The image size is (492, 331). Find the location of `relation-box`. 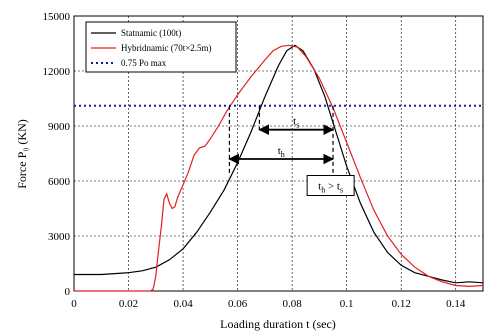

relation-box is located at coordinates (330, 185).